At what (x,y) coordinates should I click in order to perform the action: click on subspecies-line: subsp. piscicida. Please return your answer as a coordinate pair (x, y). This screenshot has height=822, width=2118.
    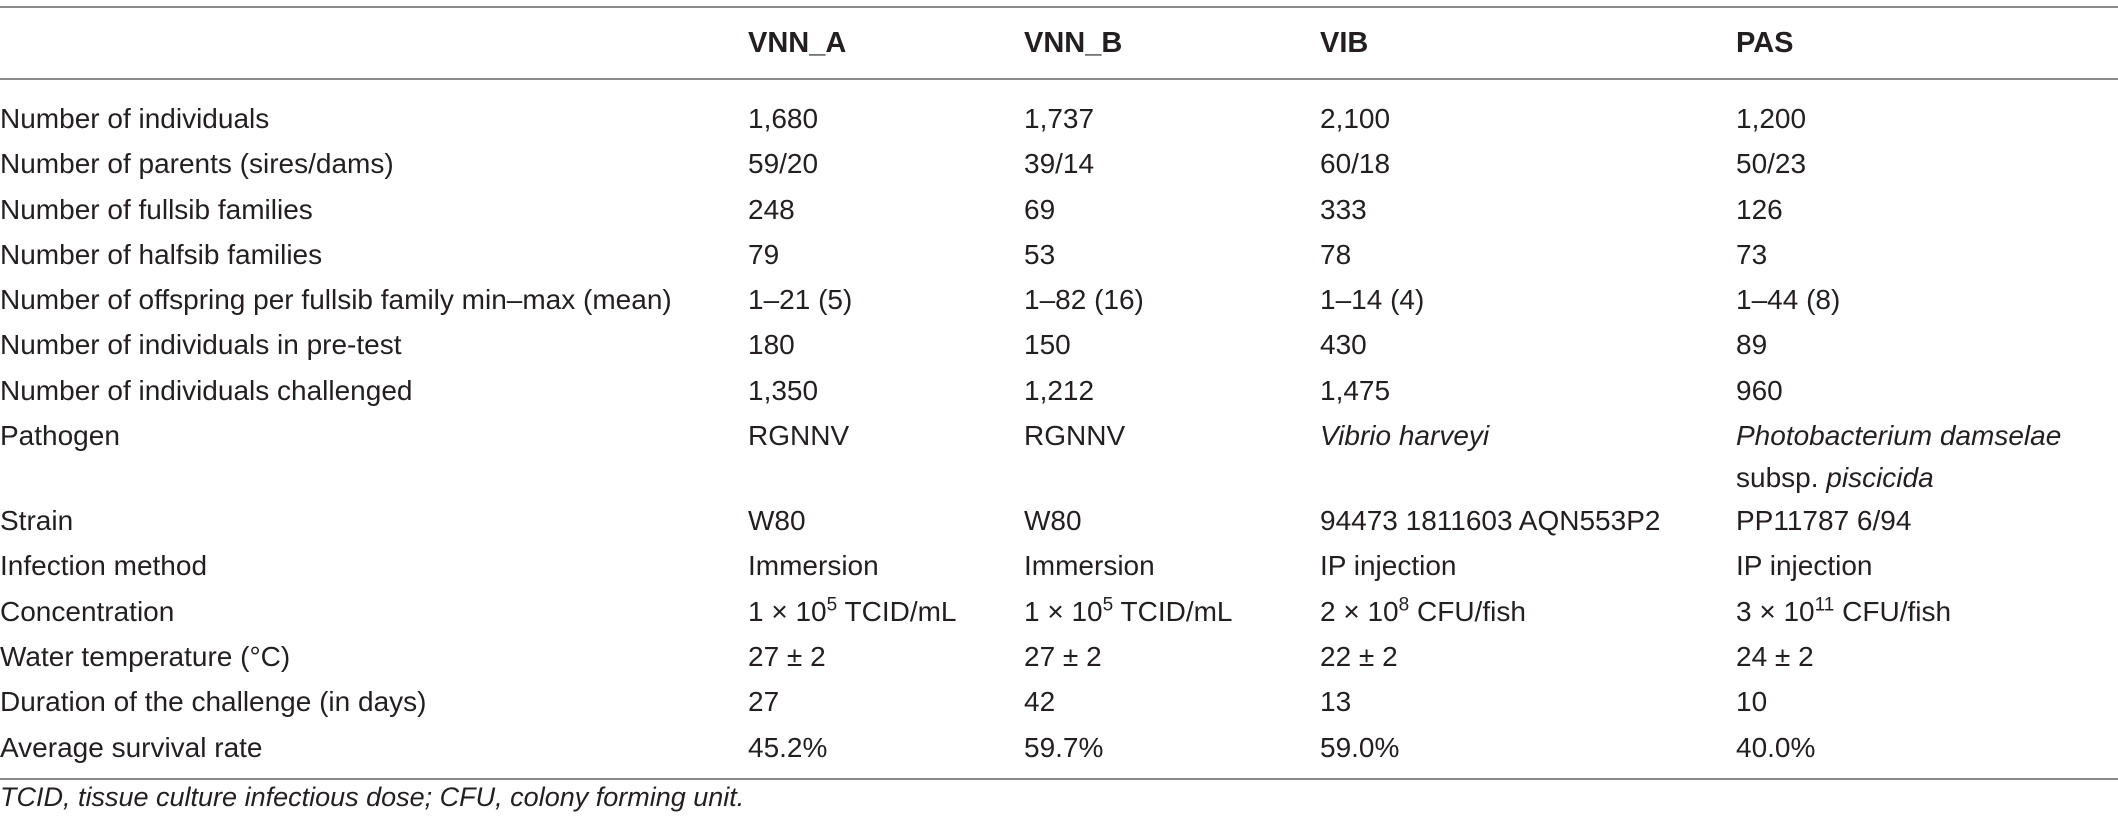
    Looking at the image, I should click on (1927, 478).